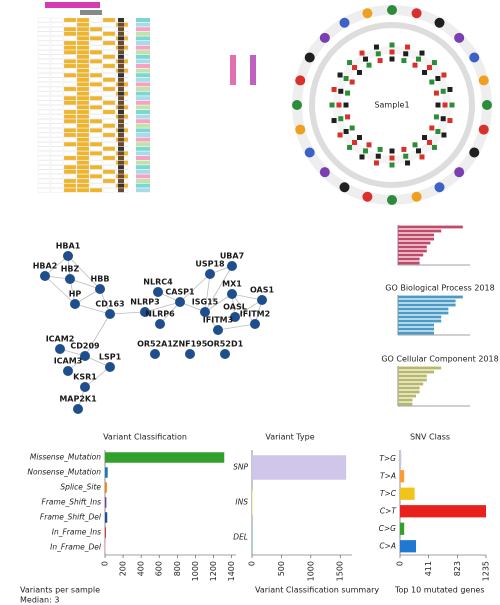  What do you see at coordinates (39, 600) in the screenshot?
I see `caption: Median: 3` at bounding box center [39, 600].